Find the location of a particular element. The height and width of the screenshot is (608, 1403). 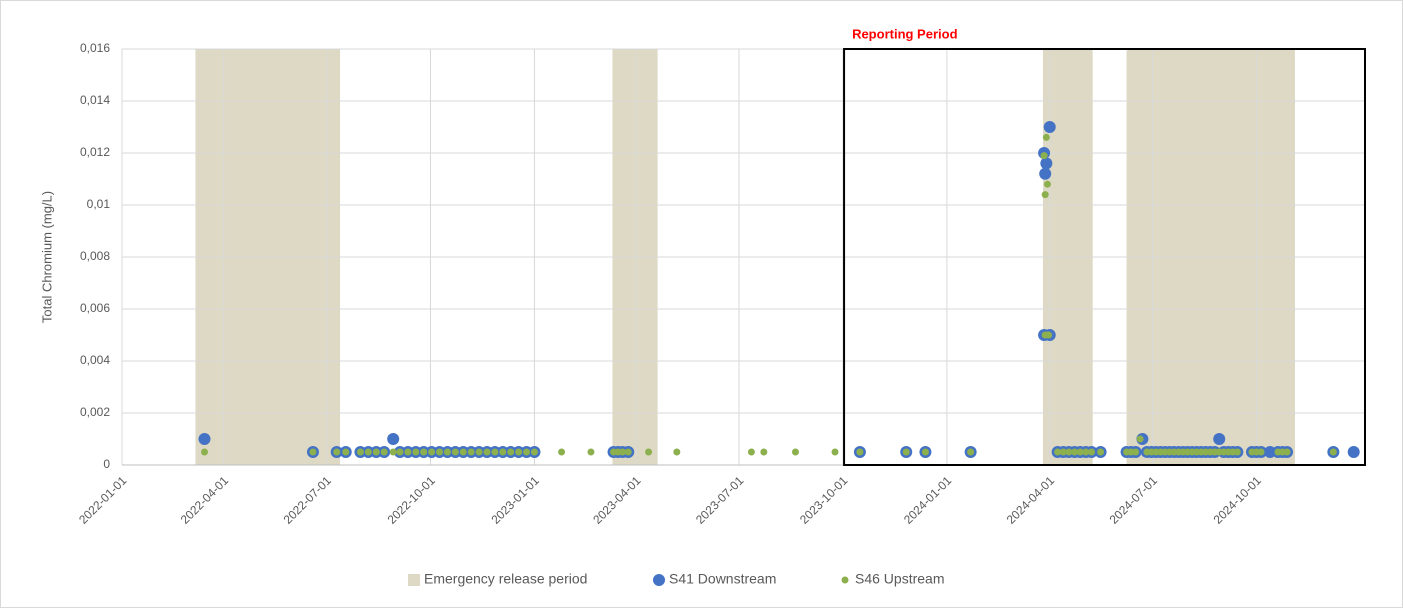

y-tick-label: 0,004 is located at coordinates (95, 360).